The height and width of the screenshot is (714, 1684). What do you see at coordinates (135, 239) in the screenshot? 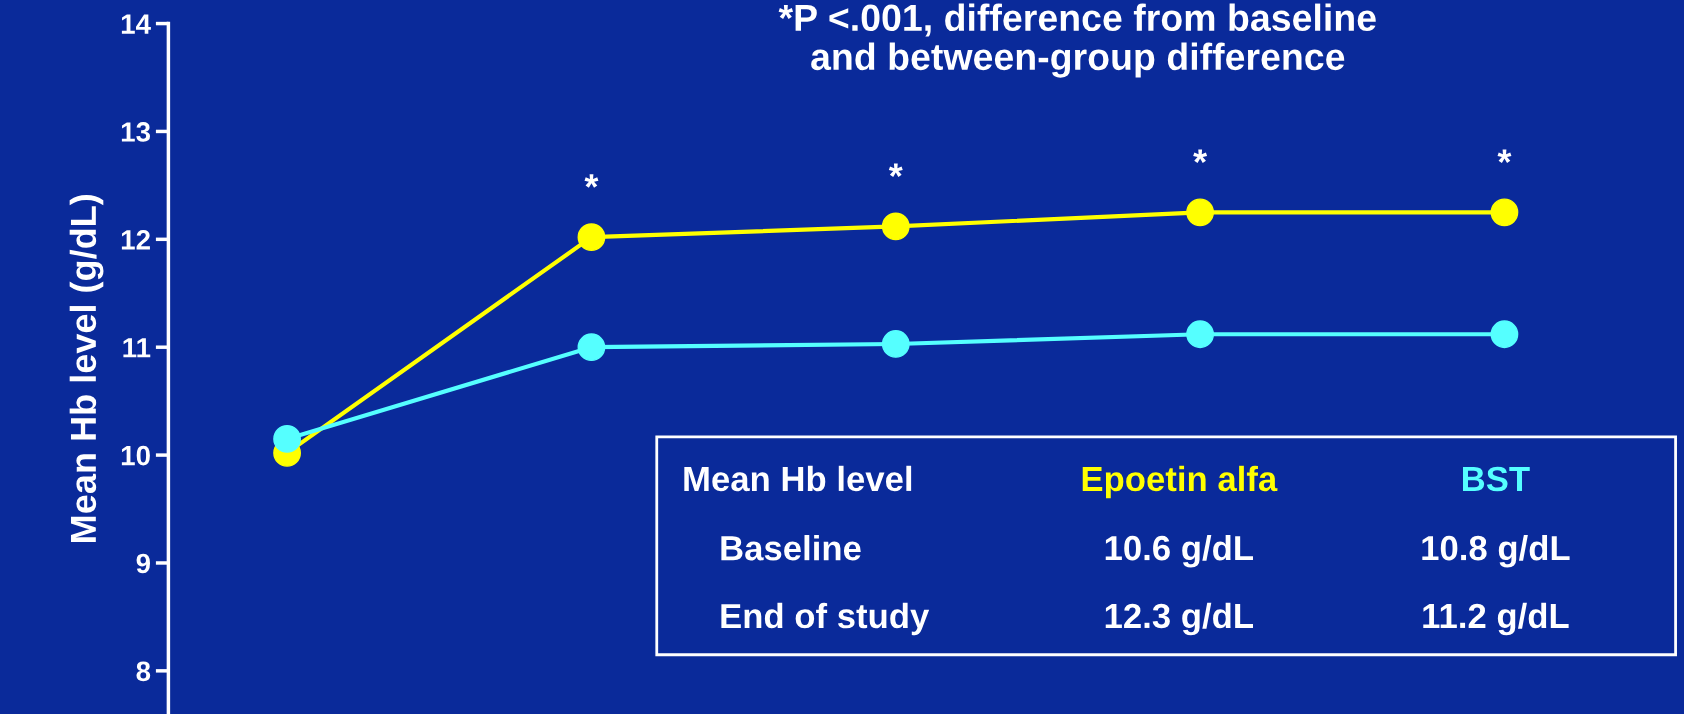
I see `y-tick-label: 12` at bounding box center [135, 239].